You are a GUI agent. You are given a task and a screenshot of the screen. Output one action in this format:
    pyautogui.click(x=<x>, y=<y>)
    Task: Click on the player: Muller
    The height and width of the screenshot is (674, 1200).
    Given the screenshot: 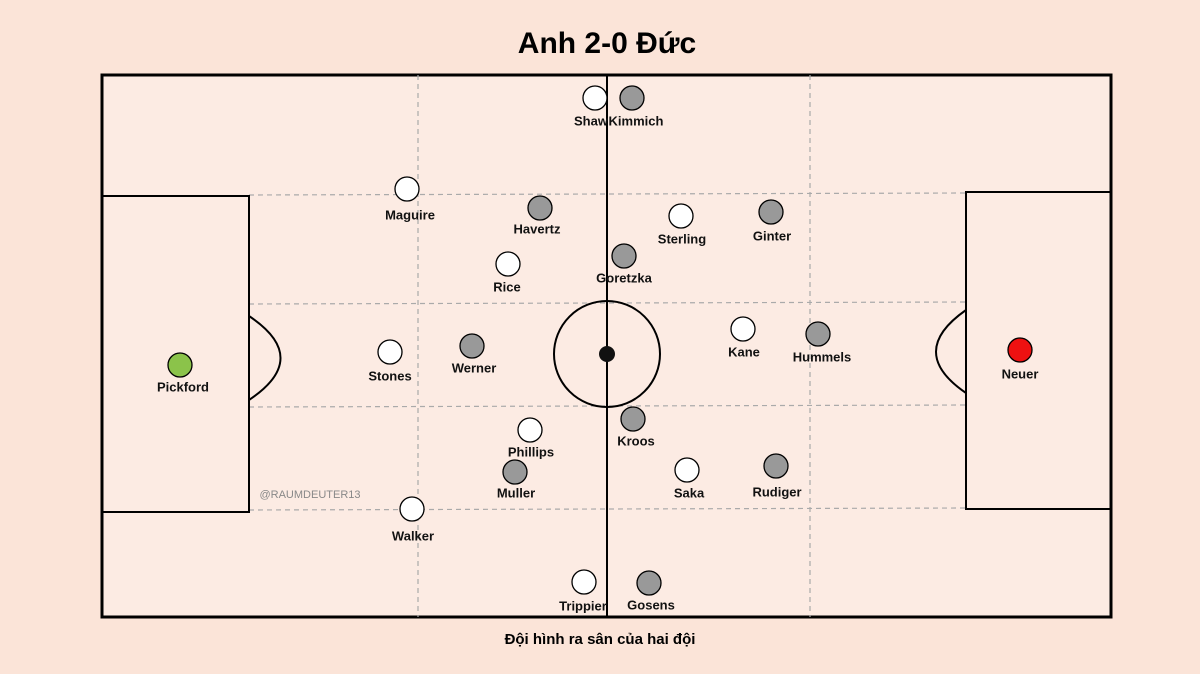 What is the action you would take?
    pyautogui.click(x=516, y=479)
    